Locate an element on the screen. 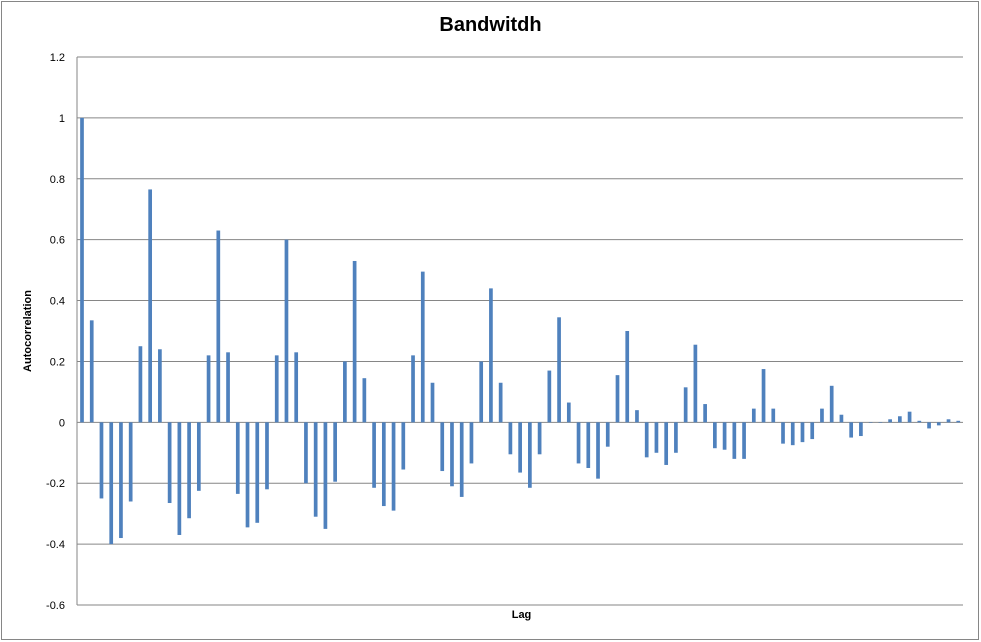 The image size is (981, 642). x-axis-label: Lag is located at coordinates (521, 615).